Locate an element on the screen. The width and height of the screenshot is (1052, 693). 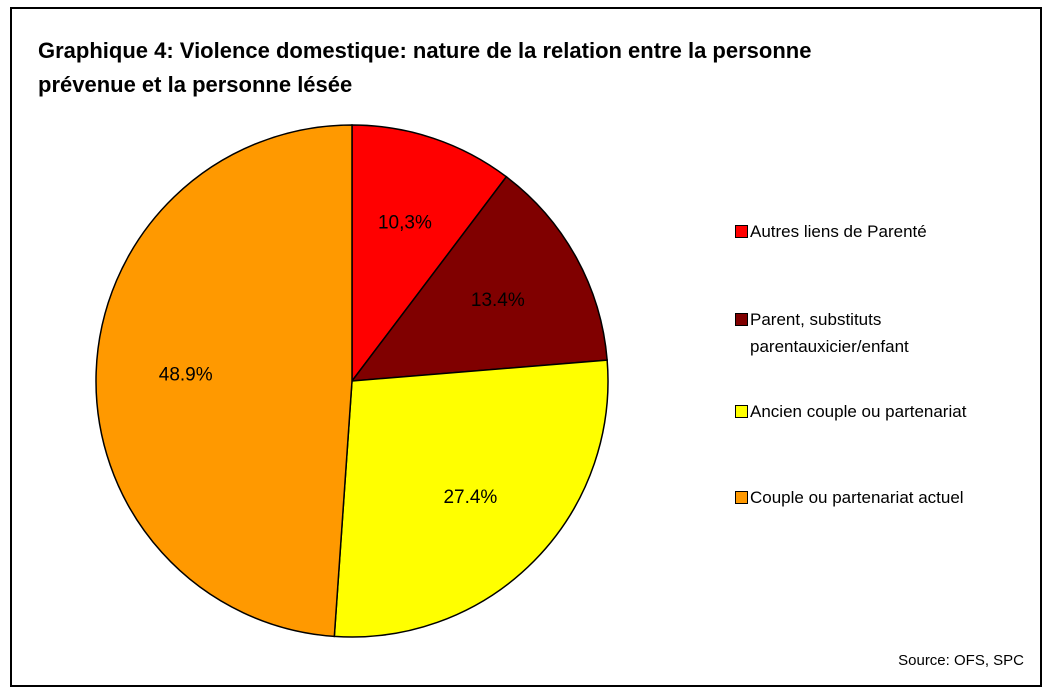
data-label: 13.4% is located at coordinates (498, 300).